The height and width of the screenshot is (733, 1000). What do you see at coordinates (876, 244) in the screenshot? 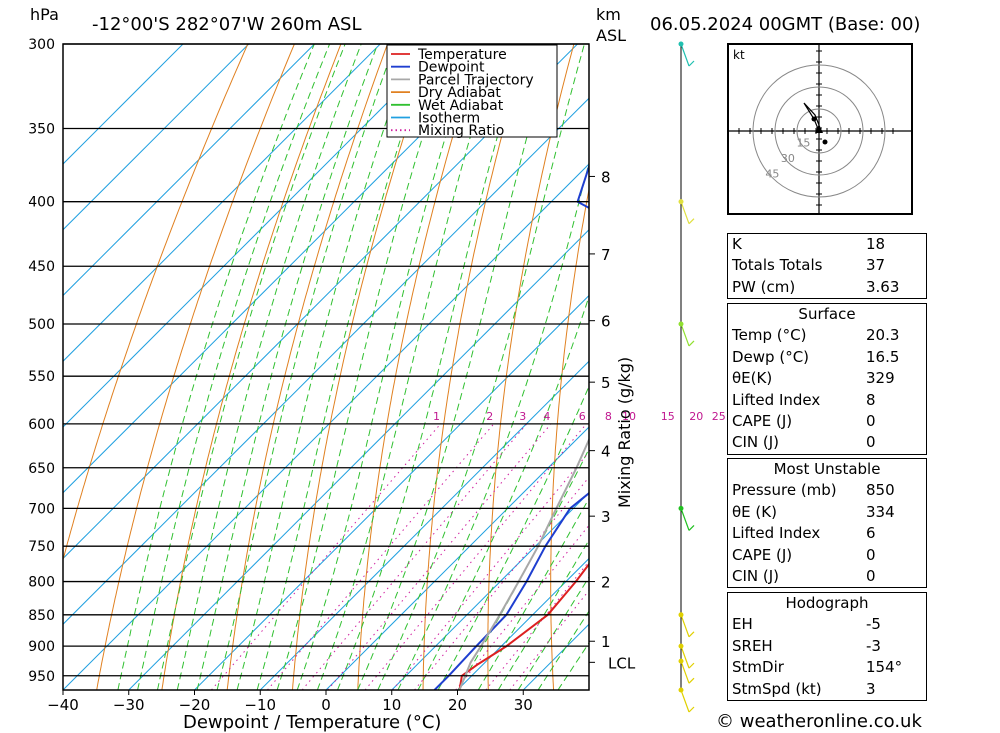
I see `k-value: 18` at bounding box center [876, 244].